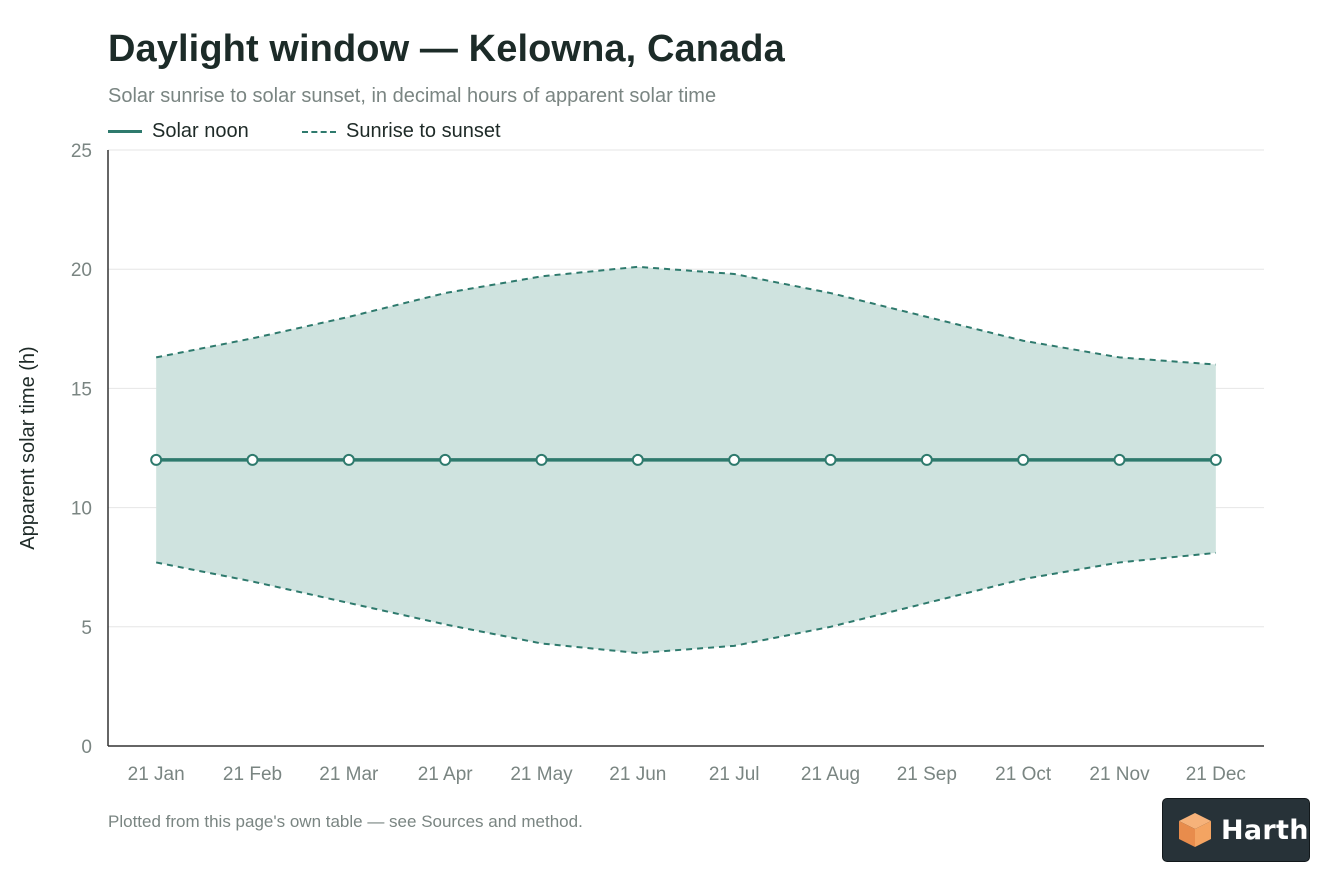  Describe the element at coordinates (830, 774) in the screenshot. I see `x-tick-label: 21 Aug` at that location.